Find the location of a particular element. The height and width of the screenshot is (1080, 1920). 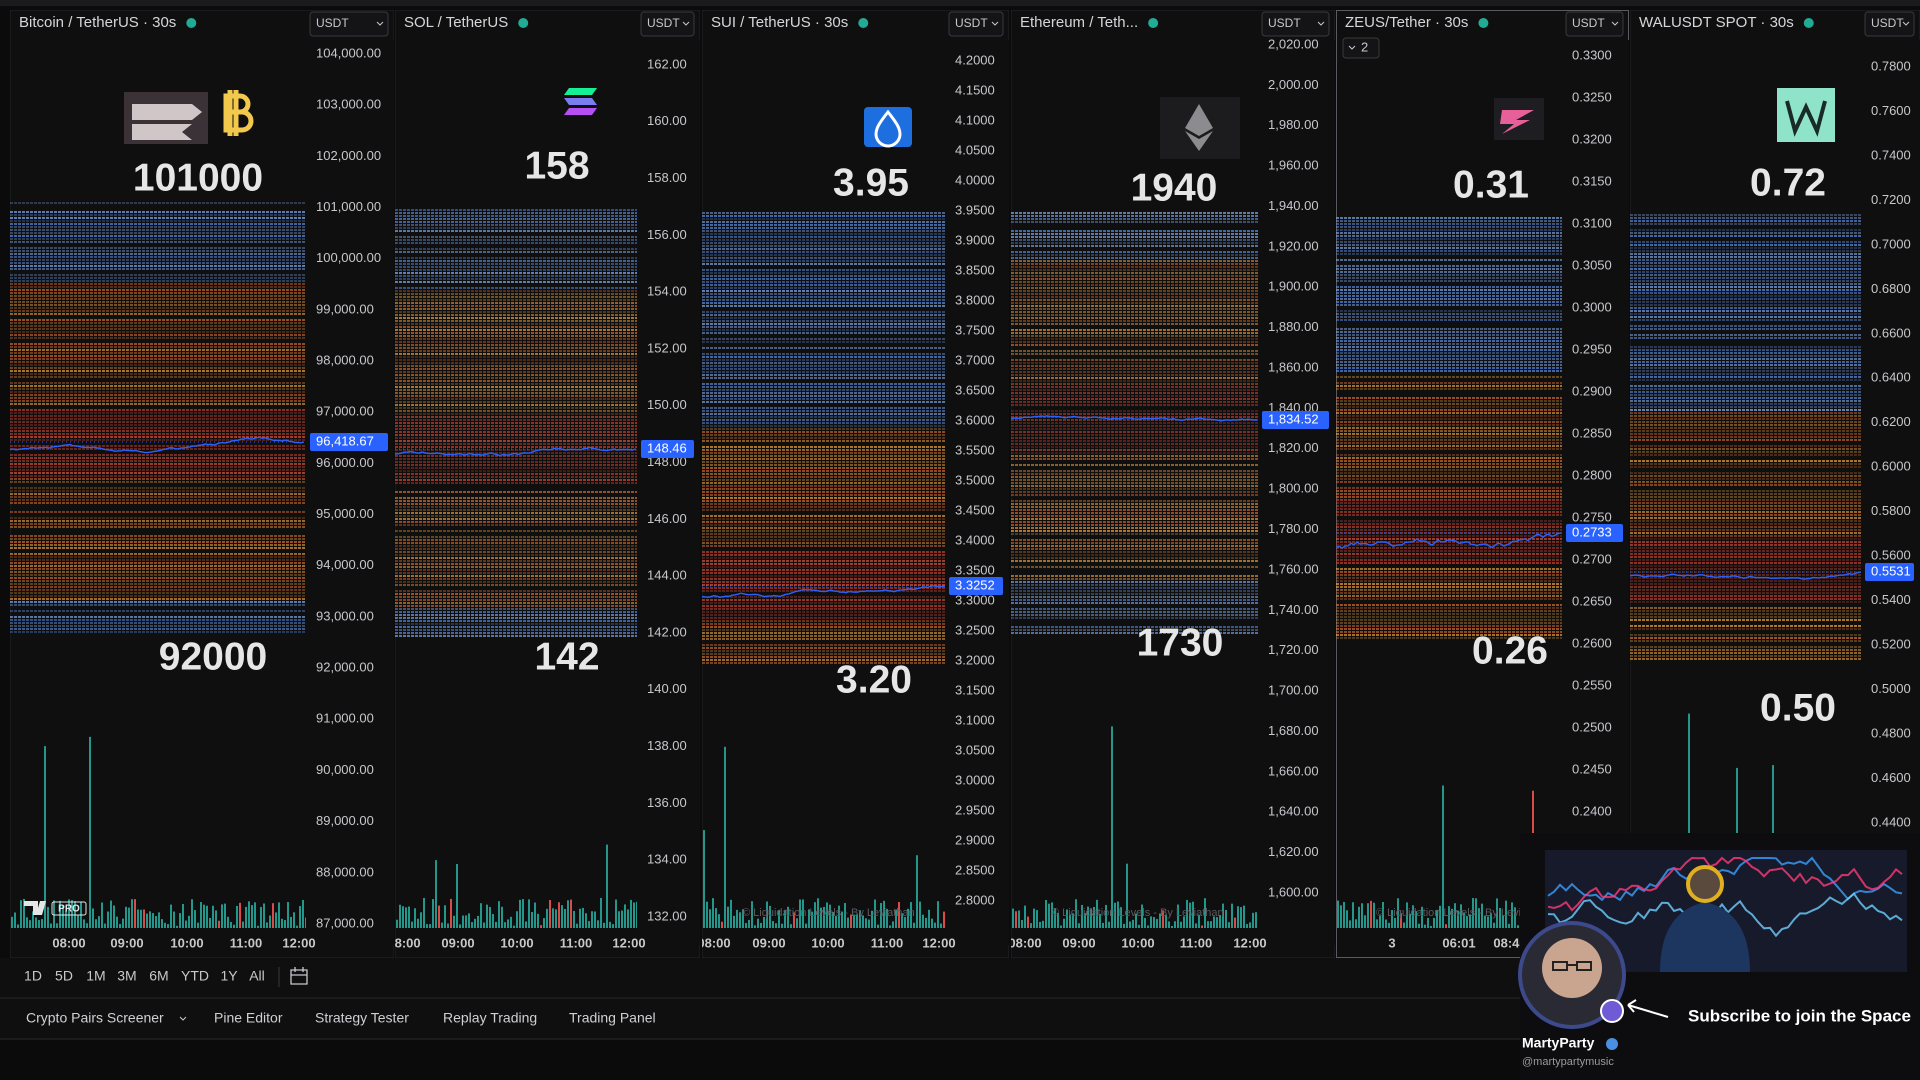

range-button: All is located at coordinates (257, 976).